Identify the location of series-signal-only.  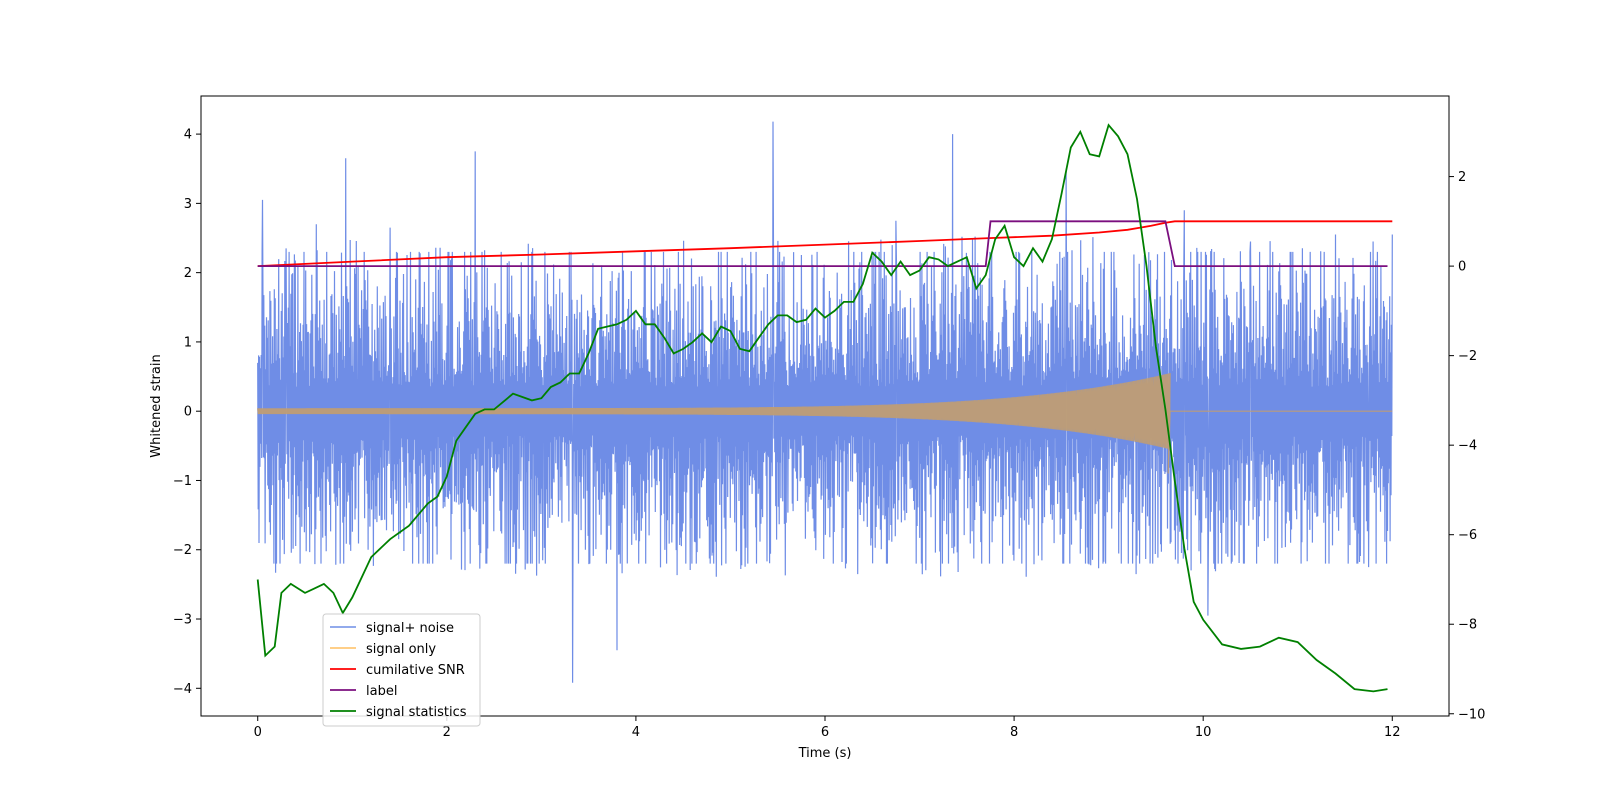
(825, 423).